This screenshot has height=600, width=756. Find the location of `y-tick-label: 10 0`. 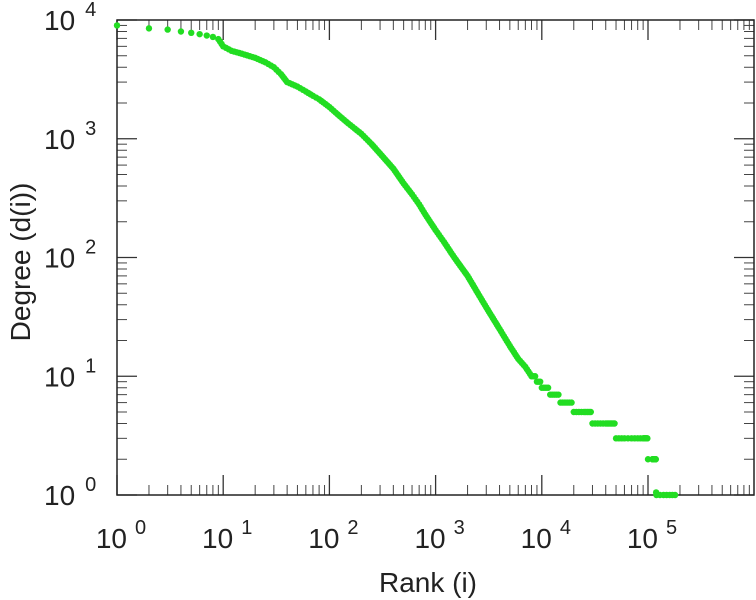

y-tick-label: 10 0 is located at coordinates (70, 492).